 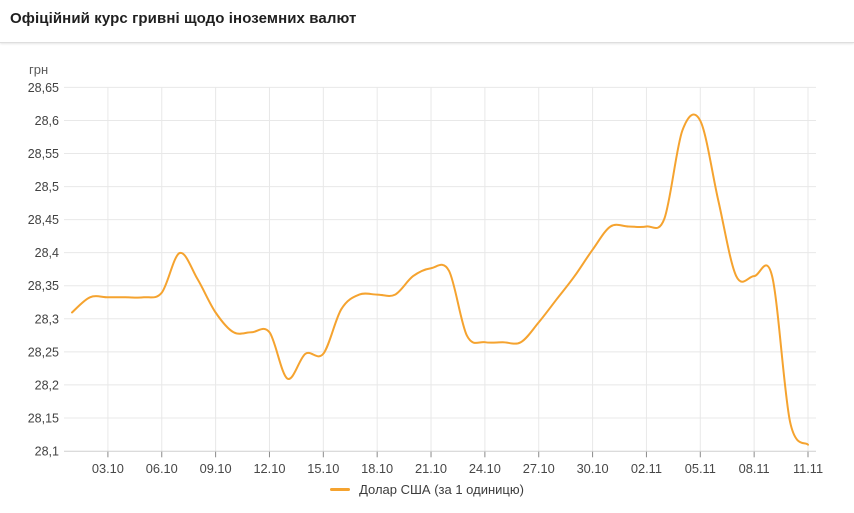 What do you see at coordinates (377, 468) in the screenshot?
I see `x-axis-tick-label: 18.10` at bounding box center [377, 468].